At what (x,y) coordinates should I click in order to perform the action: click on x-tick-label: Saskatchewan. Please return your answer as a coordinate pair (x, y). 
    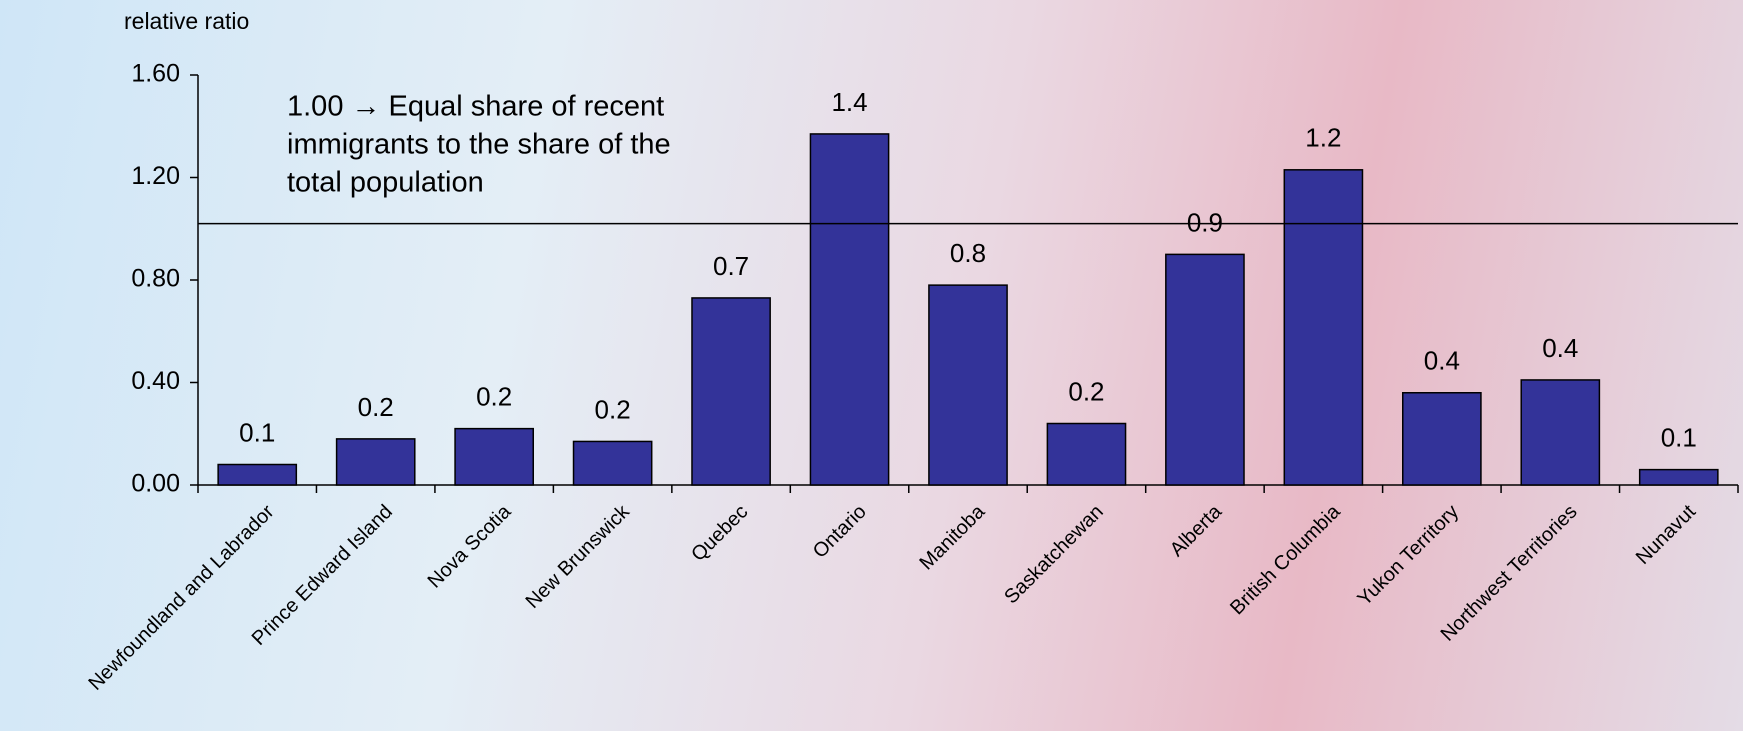
    Looking at the image, I should click on (1054, 555).